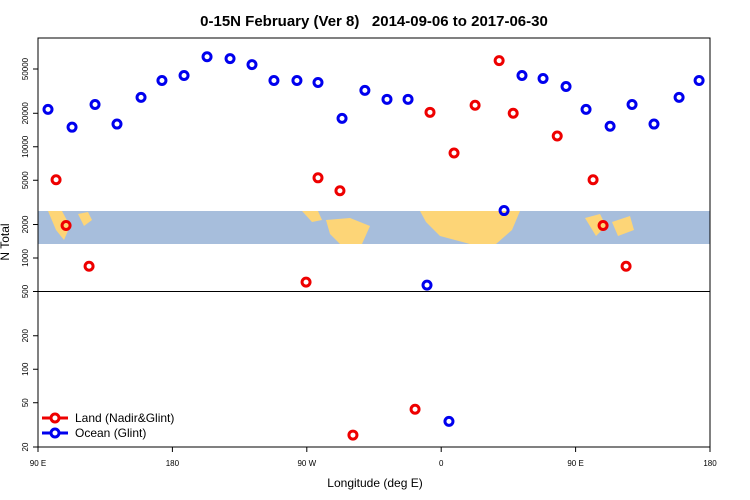 Image resolution: width=750 pixels, height=500 pixels. Describe the element at coordinates (441, 463) in the screenshot. I see `x-tick-label: 0` at that location.